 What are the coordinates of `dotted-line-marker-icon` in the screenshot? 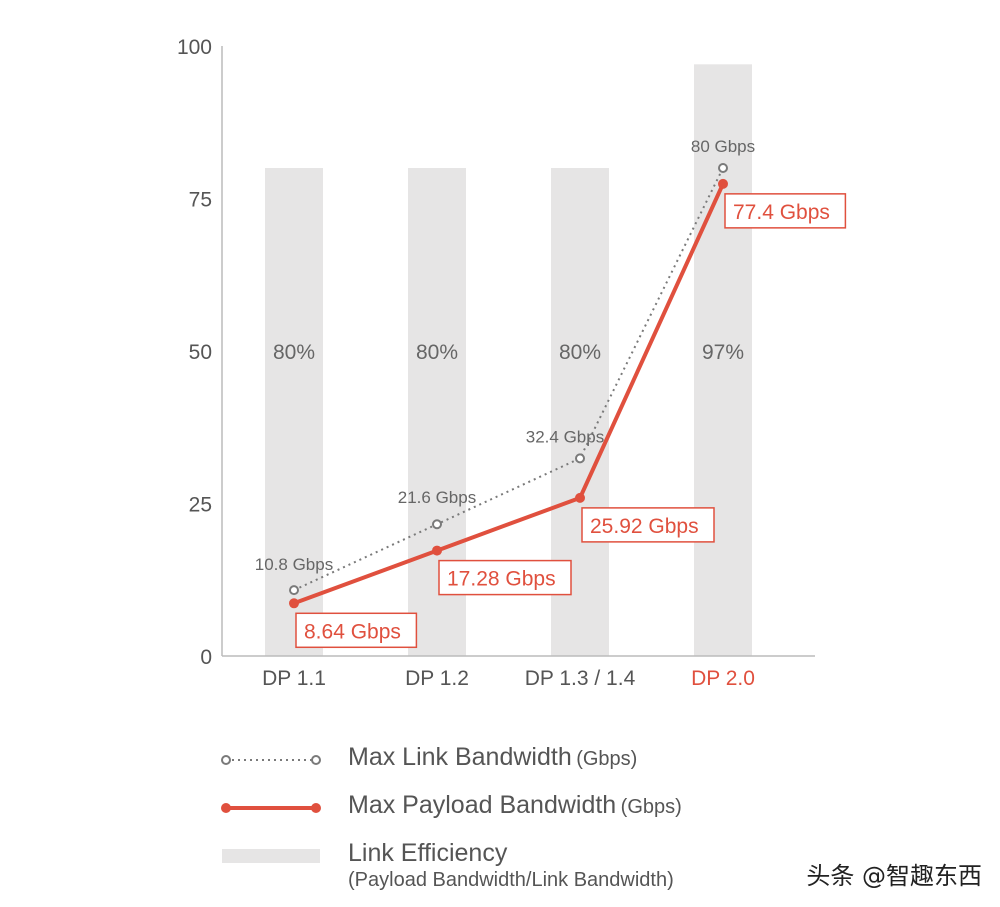 It's located at (271, 760).